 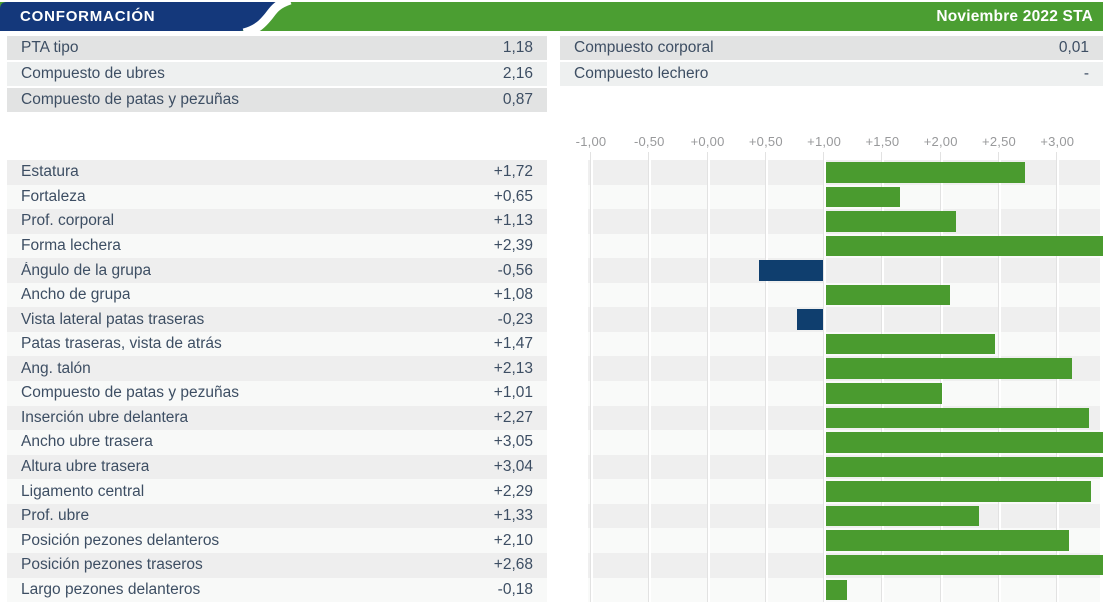 I want to click on trait-row: Forma lechera +2,39, so click(x=277, y=246).